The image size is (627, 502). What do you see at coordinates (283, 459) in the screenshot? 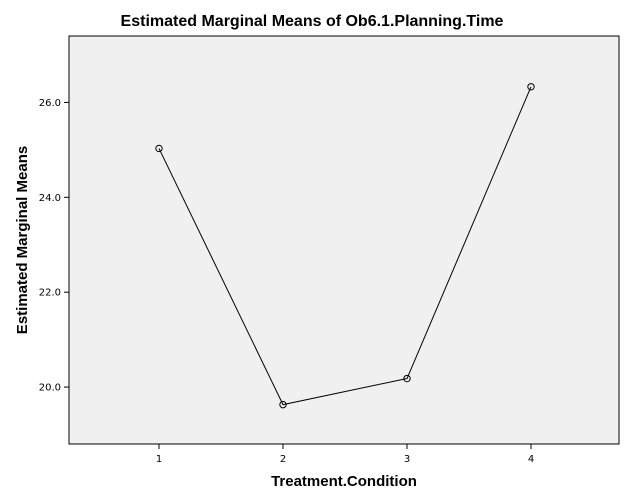
I see `x-tick-label: 2` at bounding box center [283, 459].